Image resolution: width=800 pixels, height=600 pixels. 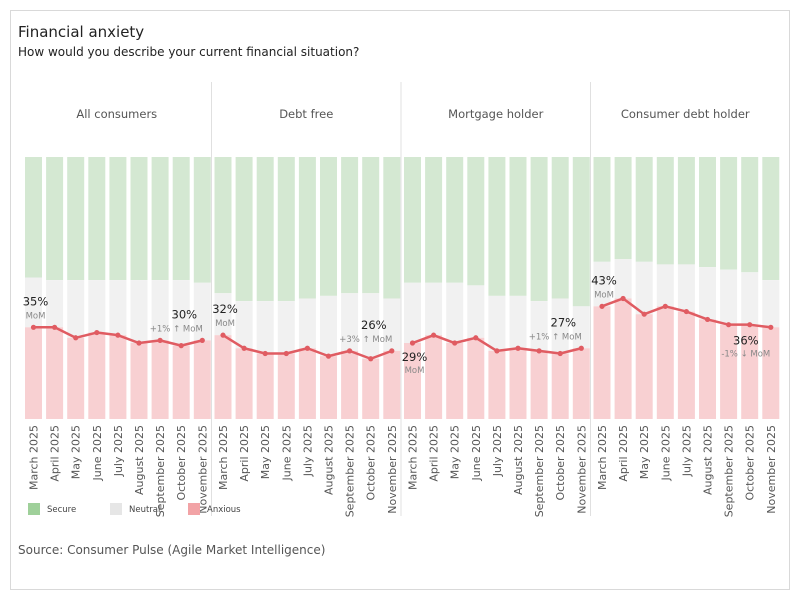 What do you see at coordinates (194, 509) in the screenshot?
I see `legend-swatch-anxious` at bounding box center [194, 509].